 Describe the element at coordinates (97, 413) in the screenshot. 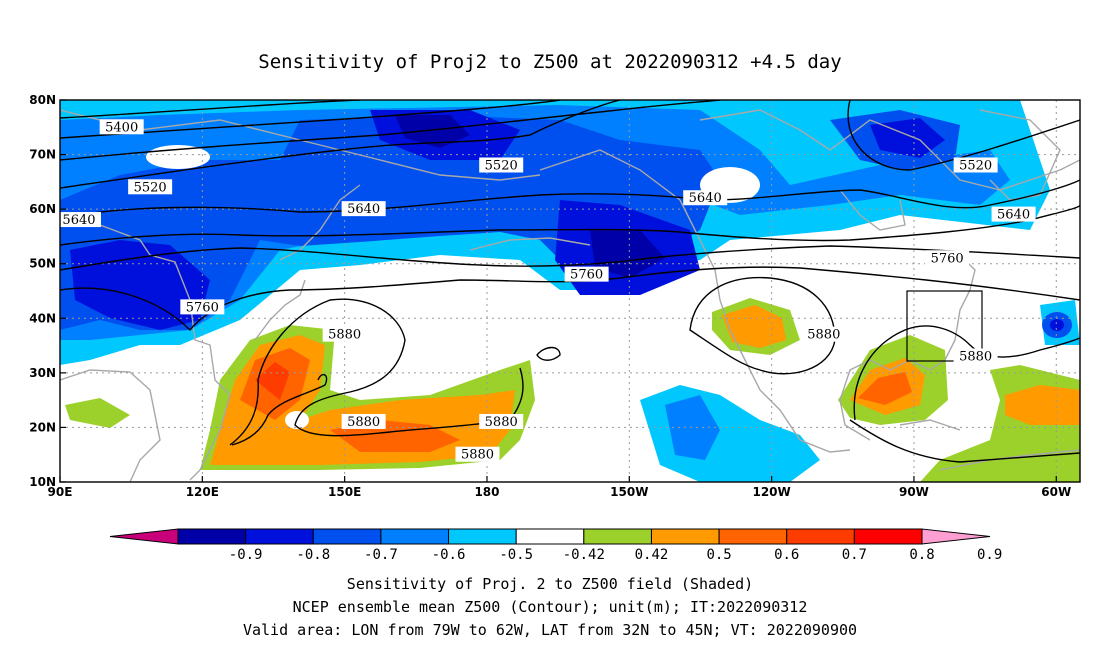

I see `shade-pos-05c` at that location.